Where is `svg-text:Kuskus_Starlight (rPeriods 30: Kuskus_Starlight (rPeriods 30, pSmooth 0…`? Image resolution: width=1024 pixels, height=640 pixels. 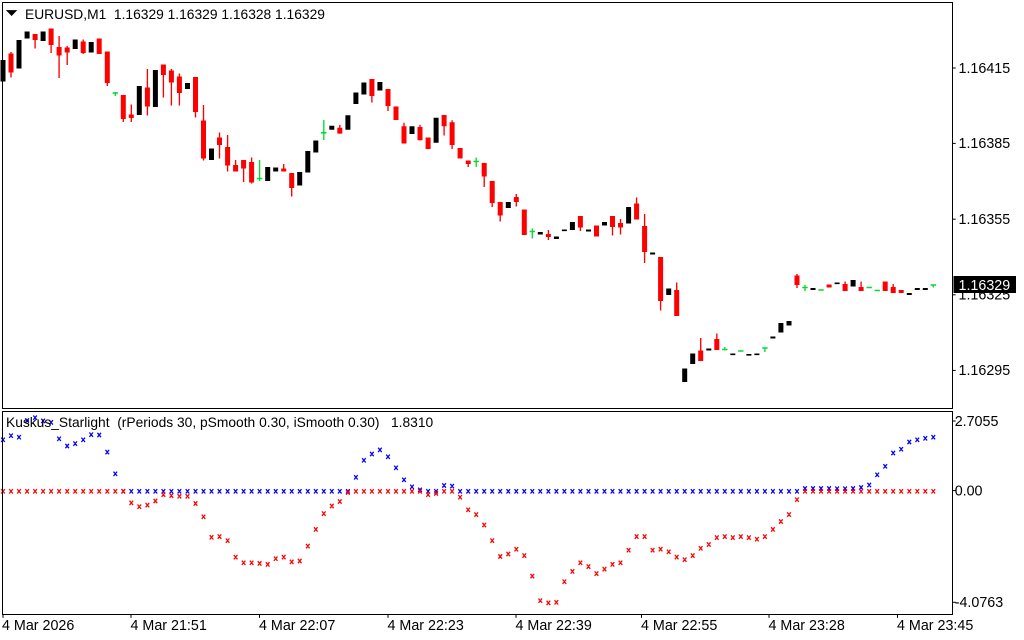
svg-text:Kuskus_Starlight (rPeriods 30: Kuskus_Starlight (rPeriods 30, pSmooth 0… is located at coordinates (220, 422).